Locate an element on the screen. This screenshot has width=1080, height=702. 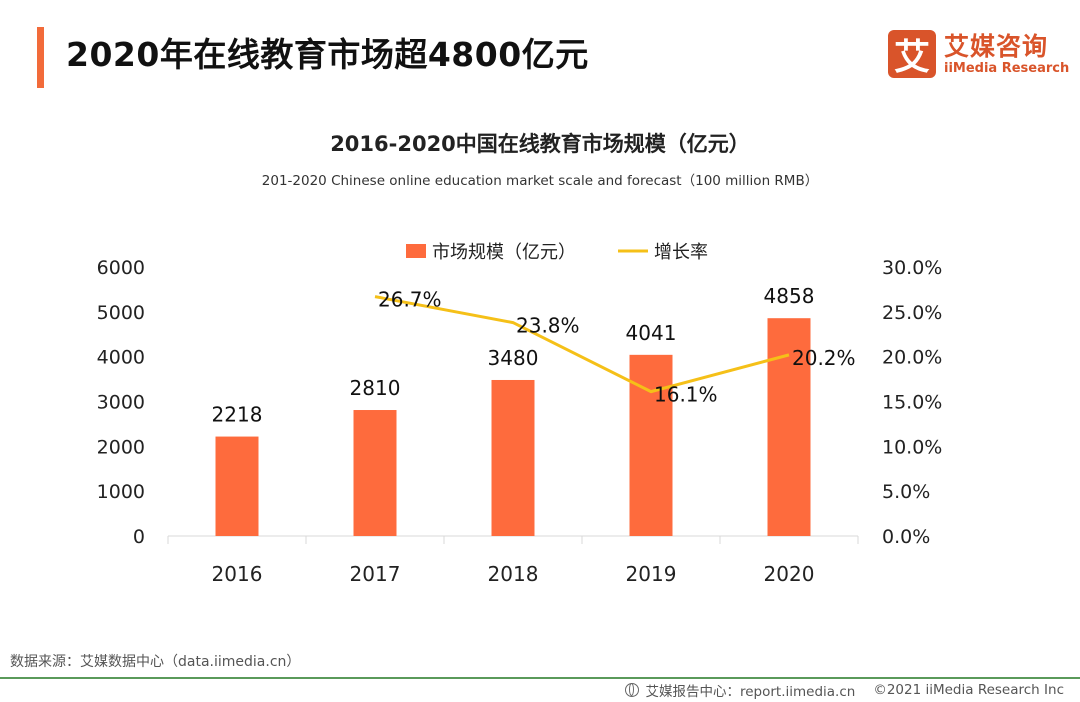
bar-2016 is located at coordinates (237, 486).